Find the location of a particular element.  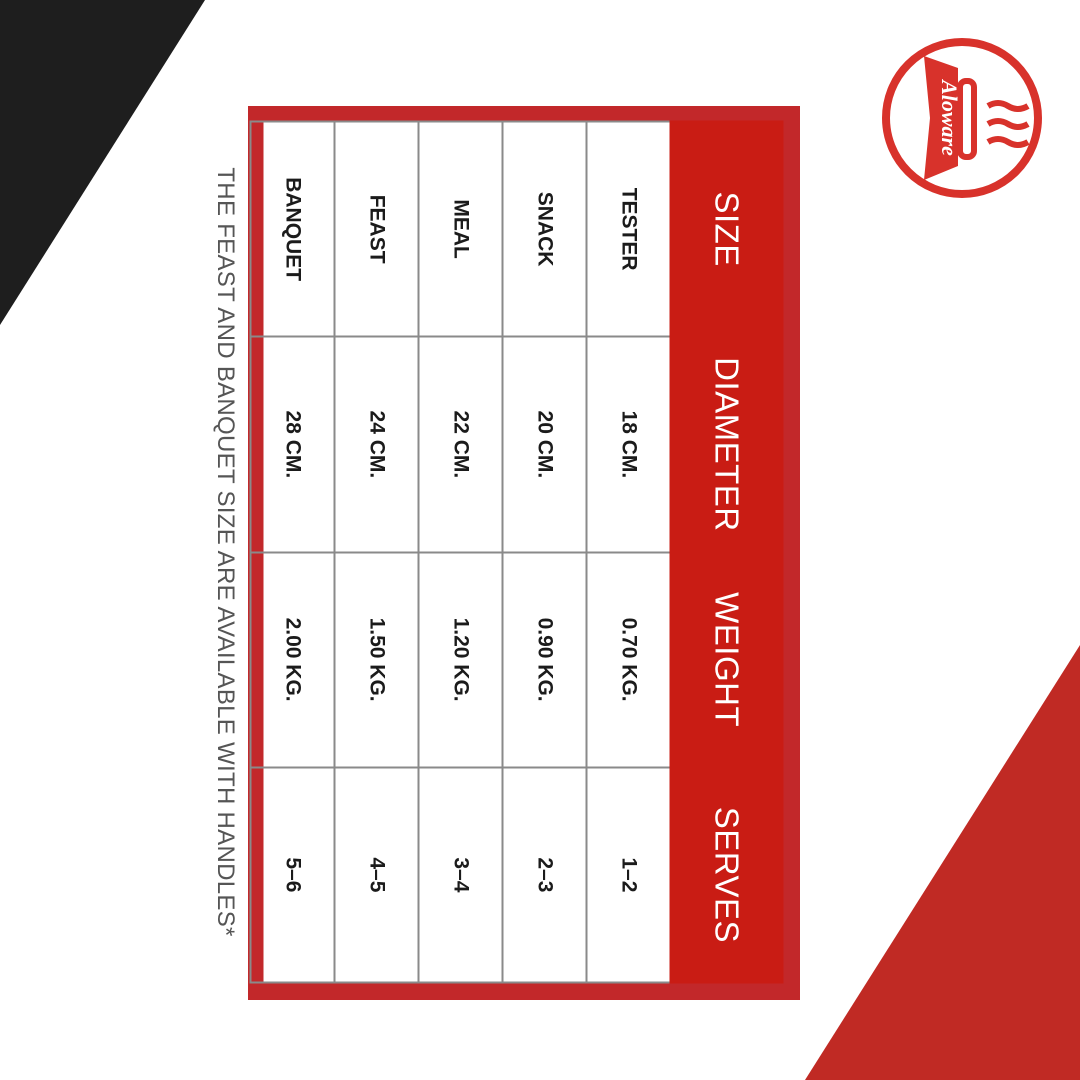

table-row: TESTER 18 CM. 0.70 KG. 1–2 is located at coordinates (628, 551).